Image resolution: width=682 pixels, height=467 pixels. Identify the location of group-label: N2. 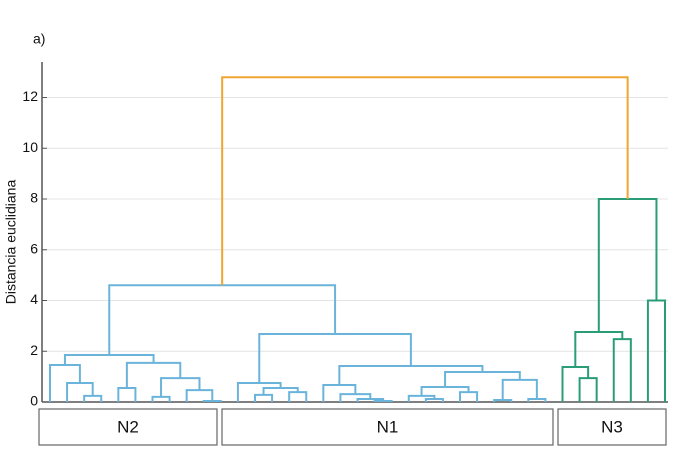
(128, 426).